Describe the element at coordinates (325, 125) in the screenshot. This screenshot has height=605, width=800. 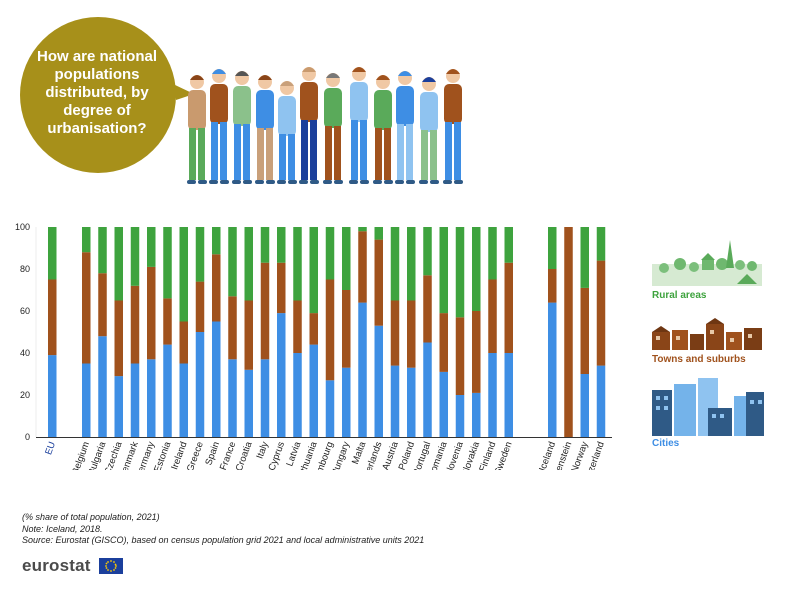
I see `people-illustration` at that location.